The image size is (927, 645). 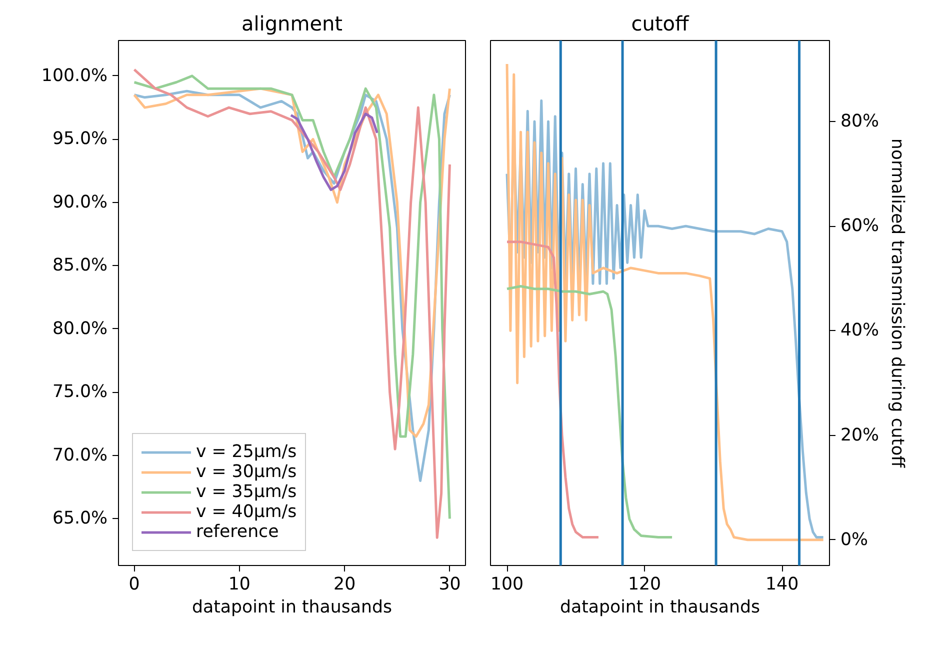 What do you see at coordinates (246, 472) in the screenshot?
I see `legend-label: v = 30µm/s` at bounding box center [246, 472].